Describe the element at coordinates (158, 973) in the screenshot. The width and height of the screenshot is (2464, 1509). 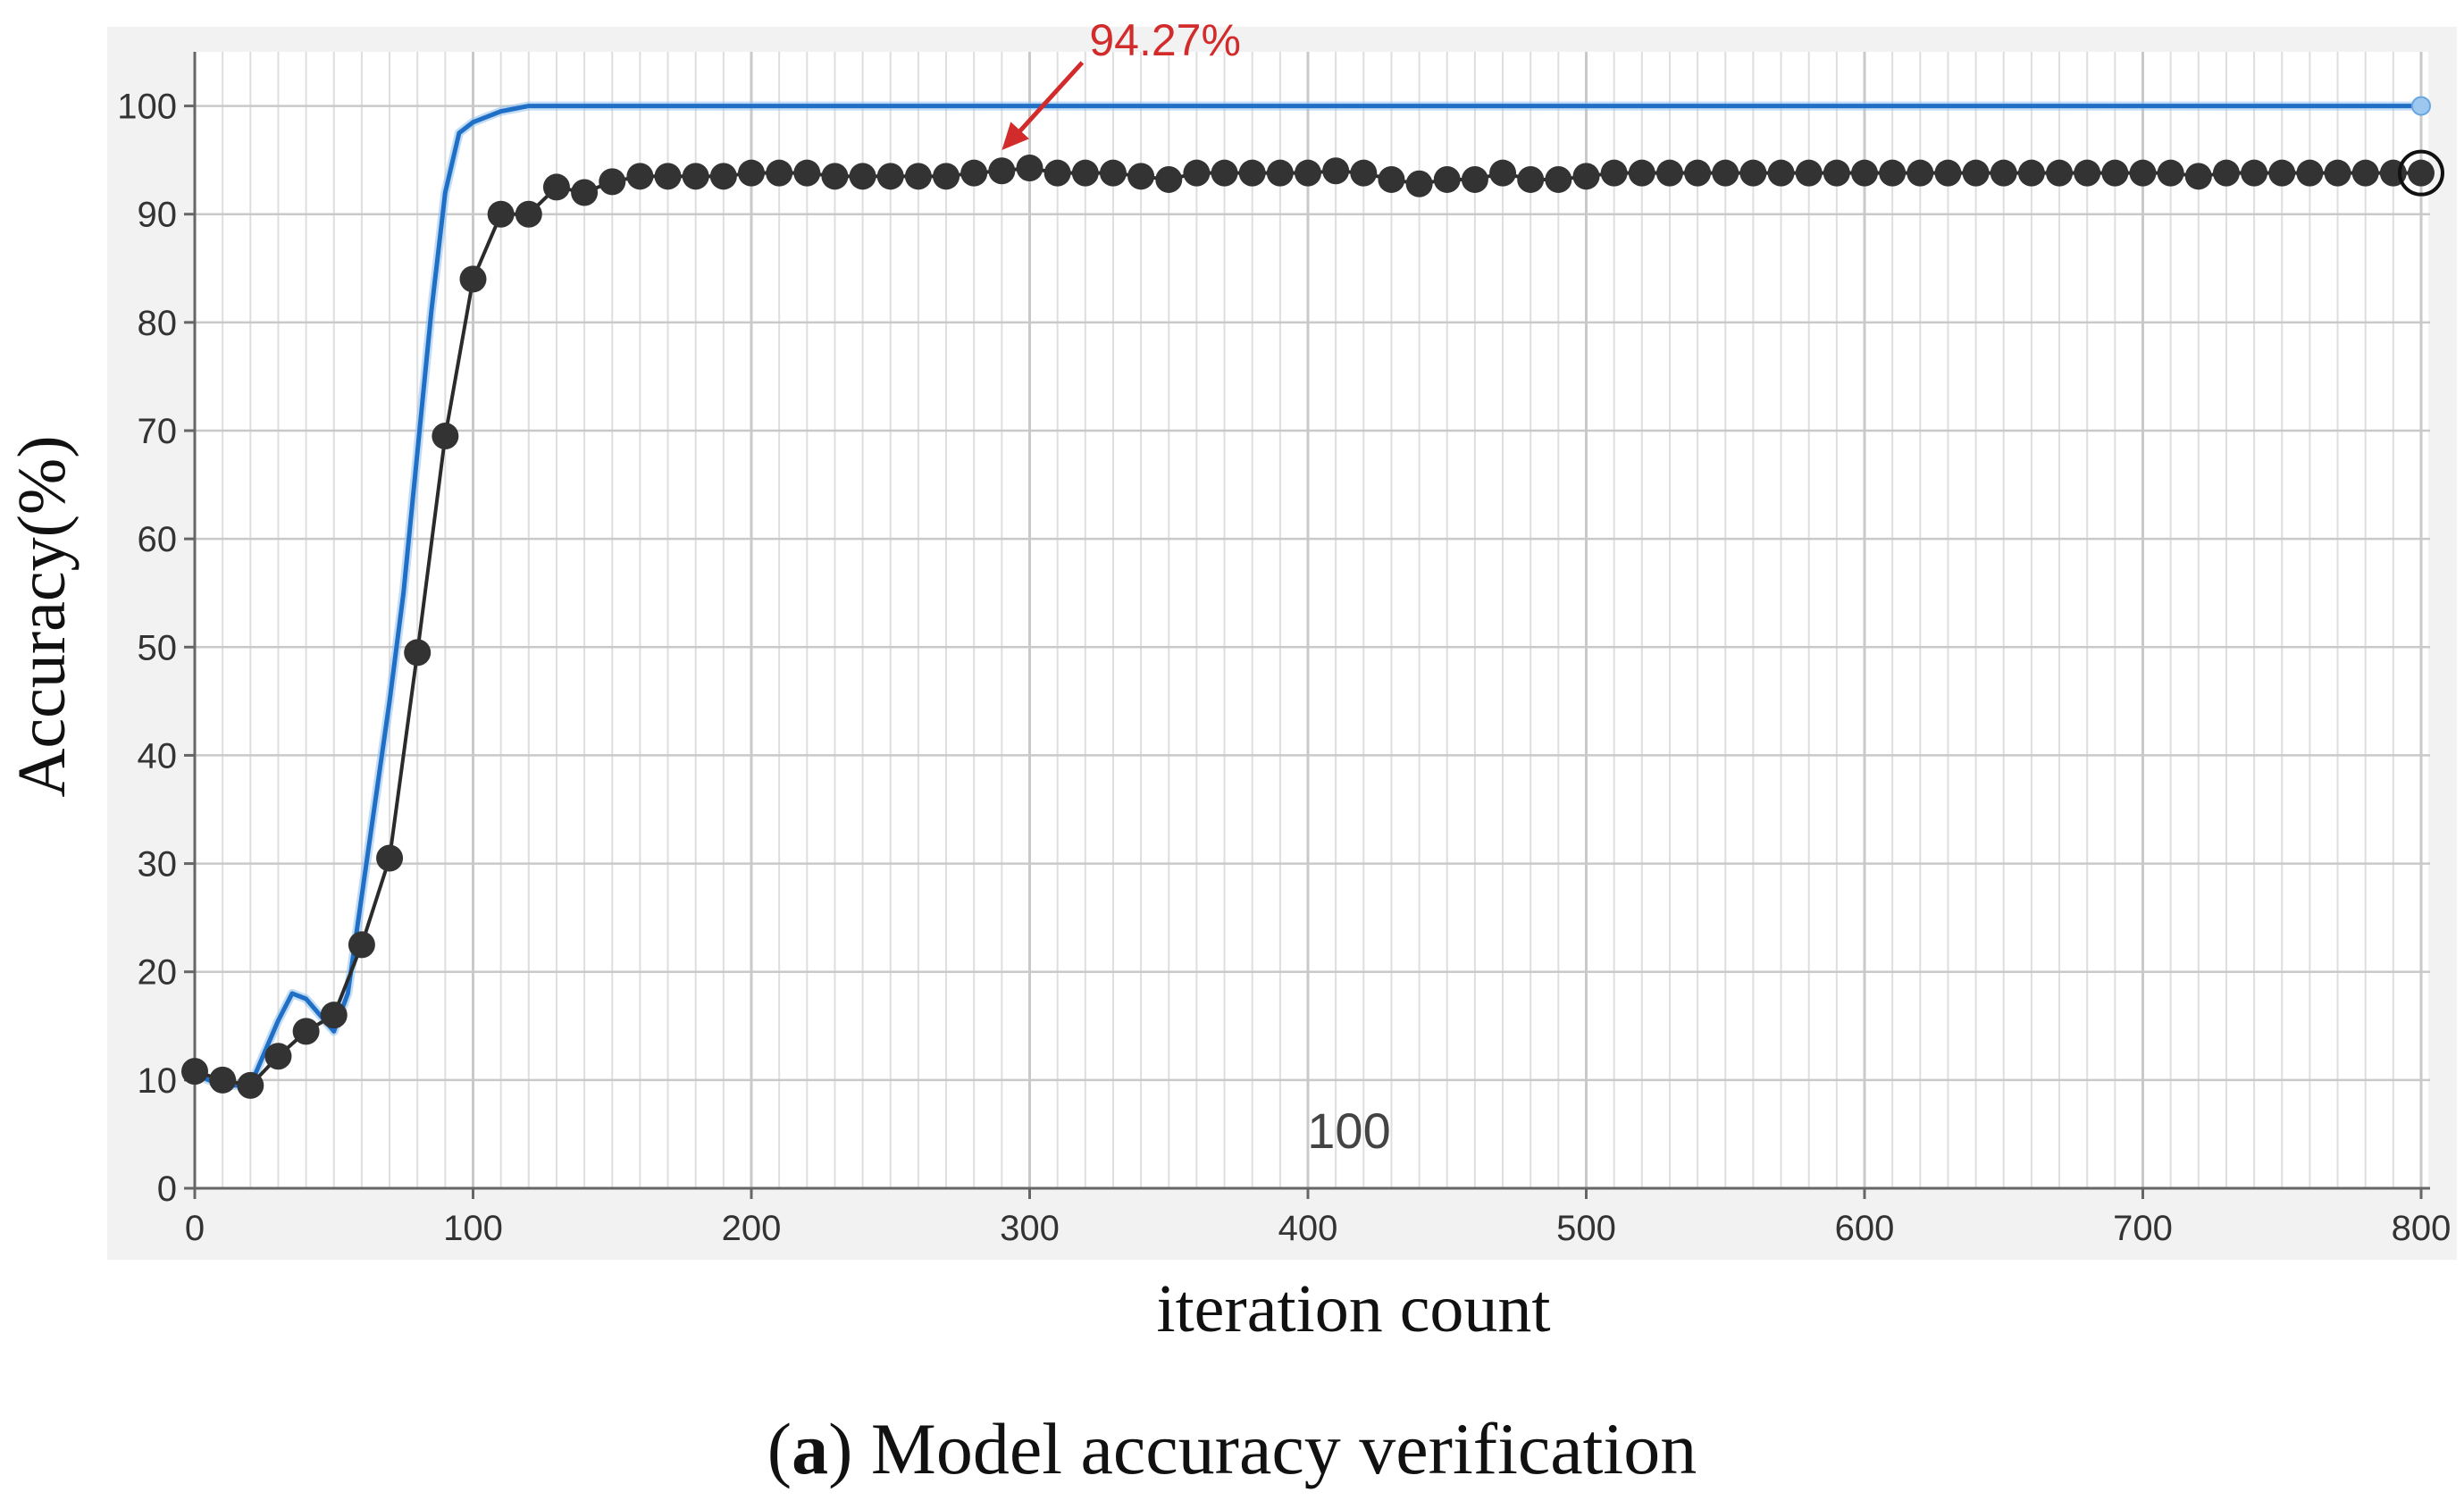
I see `y-tick-label: 20` at that location.